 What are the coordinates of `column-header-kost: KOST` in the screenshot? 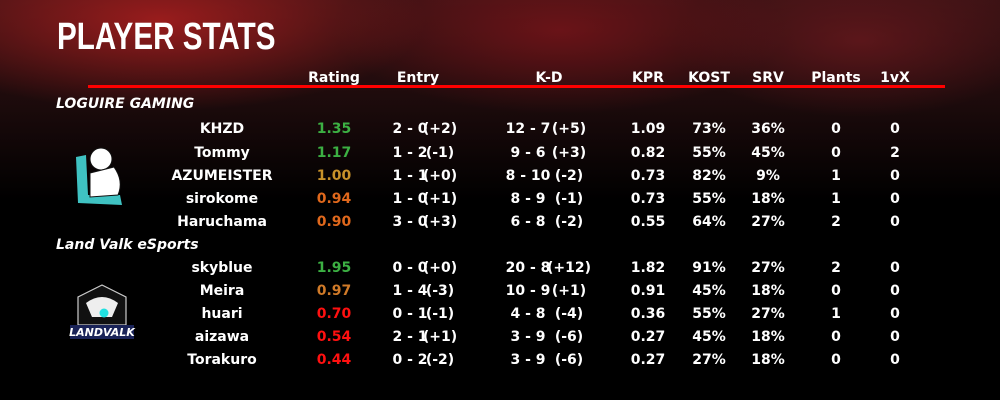 It's located at (709, 78).